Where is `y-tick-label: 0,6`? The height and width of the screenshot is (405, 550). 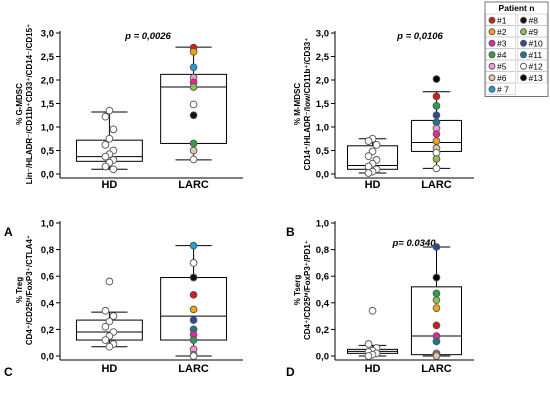 y-tick-label: 0,6 is located at coordinates (47, 277).